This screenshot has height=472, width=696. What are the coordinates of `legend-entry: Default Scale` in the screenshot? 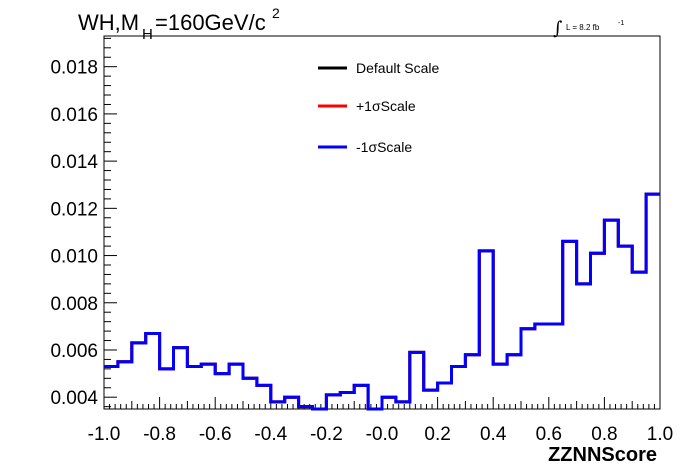 It's located at (397, 68).